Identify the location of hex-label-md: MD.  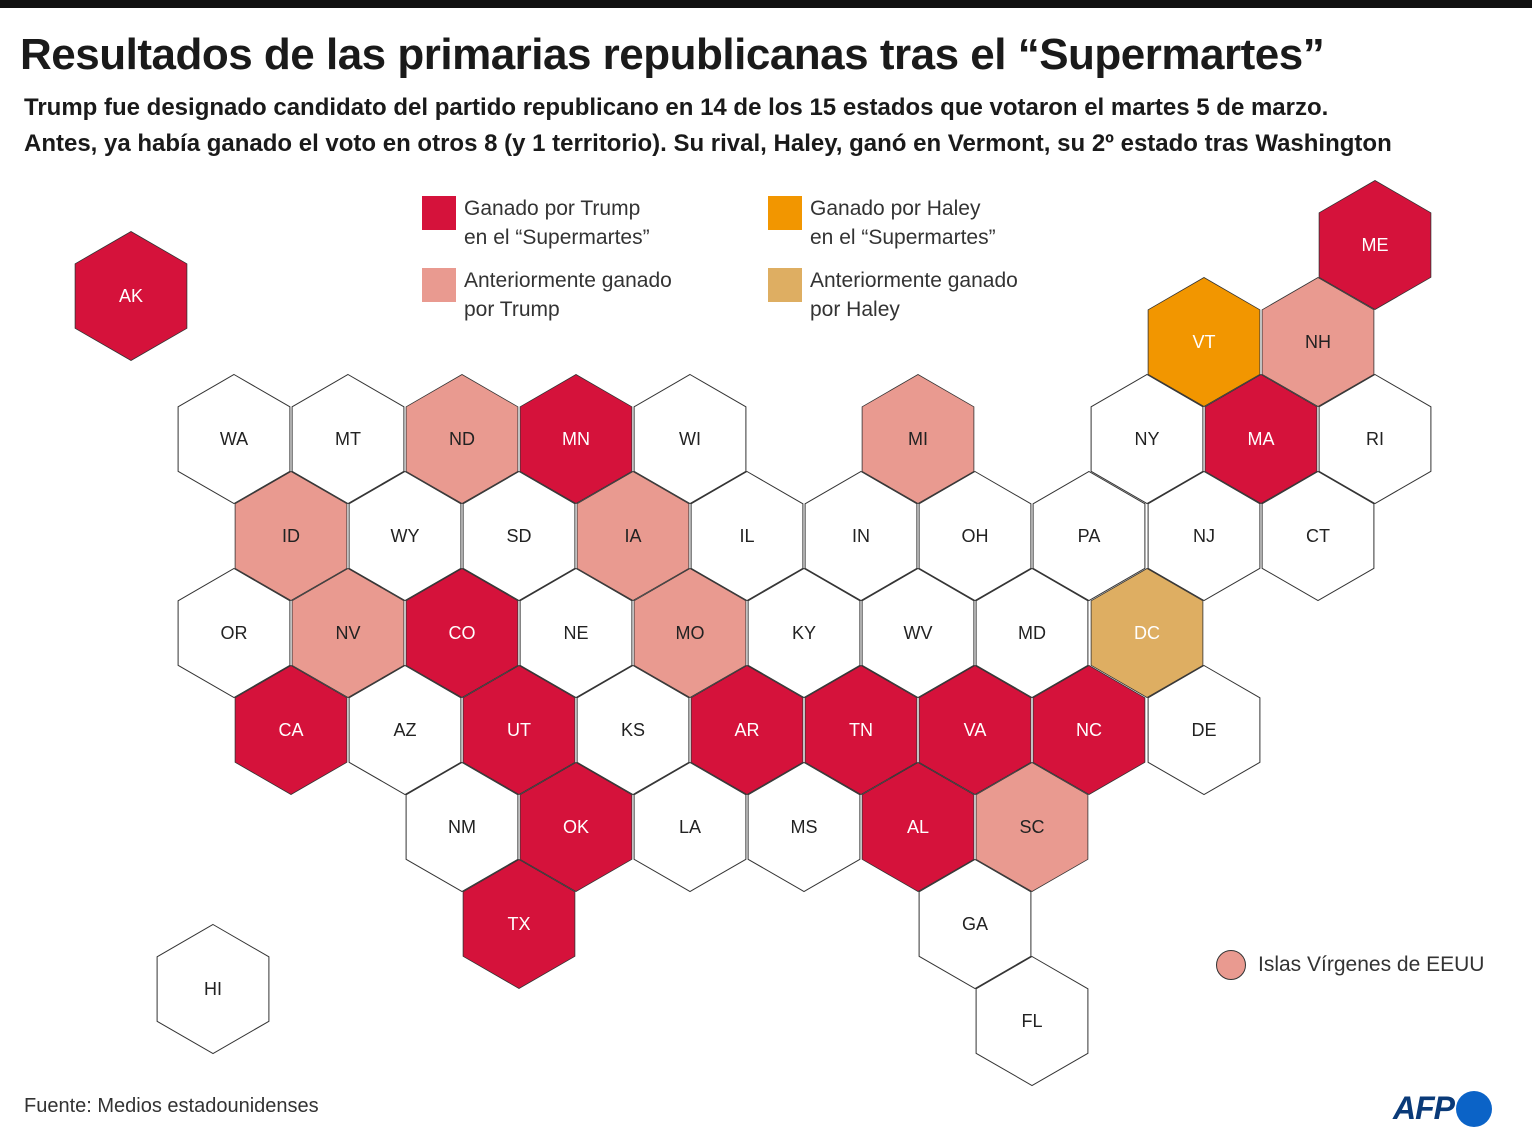
(1032, 633).